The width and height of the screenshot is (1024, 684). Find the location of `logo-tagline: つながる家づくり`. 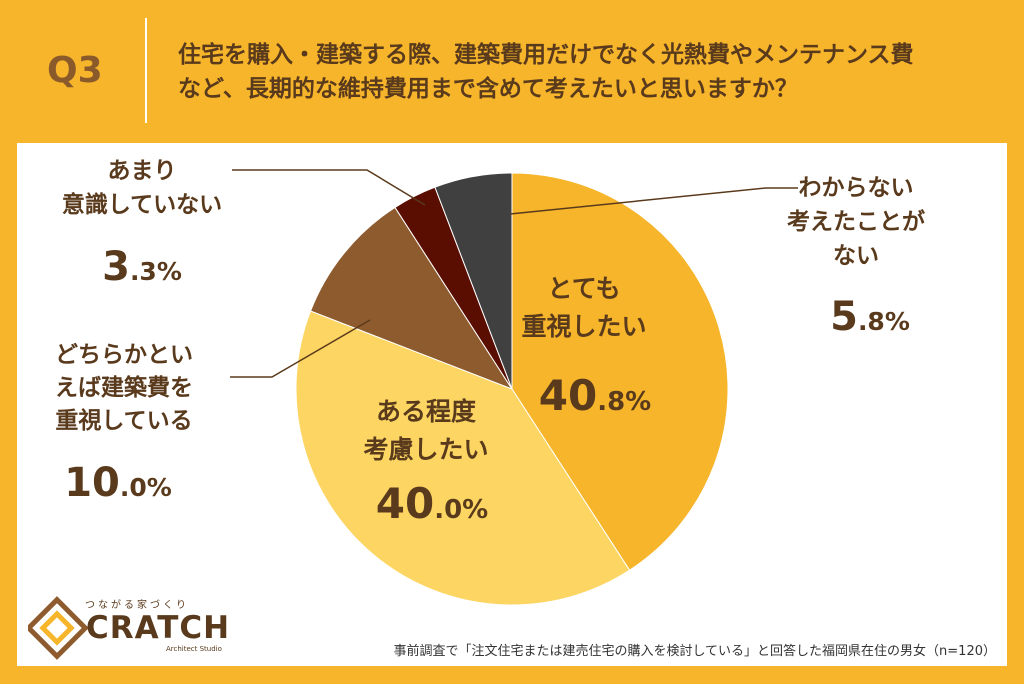

logo-tagline: つながる家づくり is located at coordinates (137, 605).